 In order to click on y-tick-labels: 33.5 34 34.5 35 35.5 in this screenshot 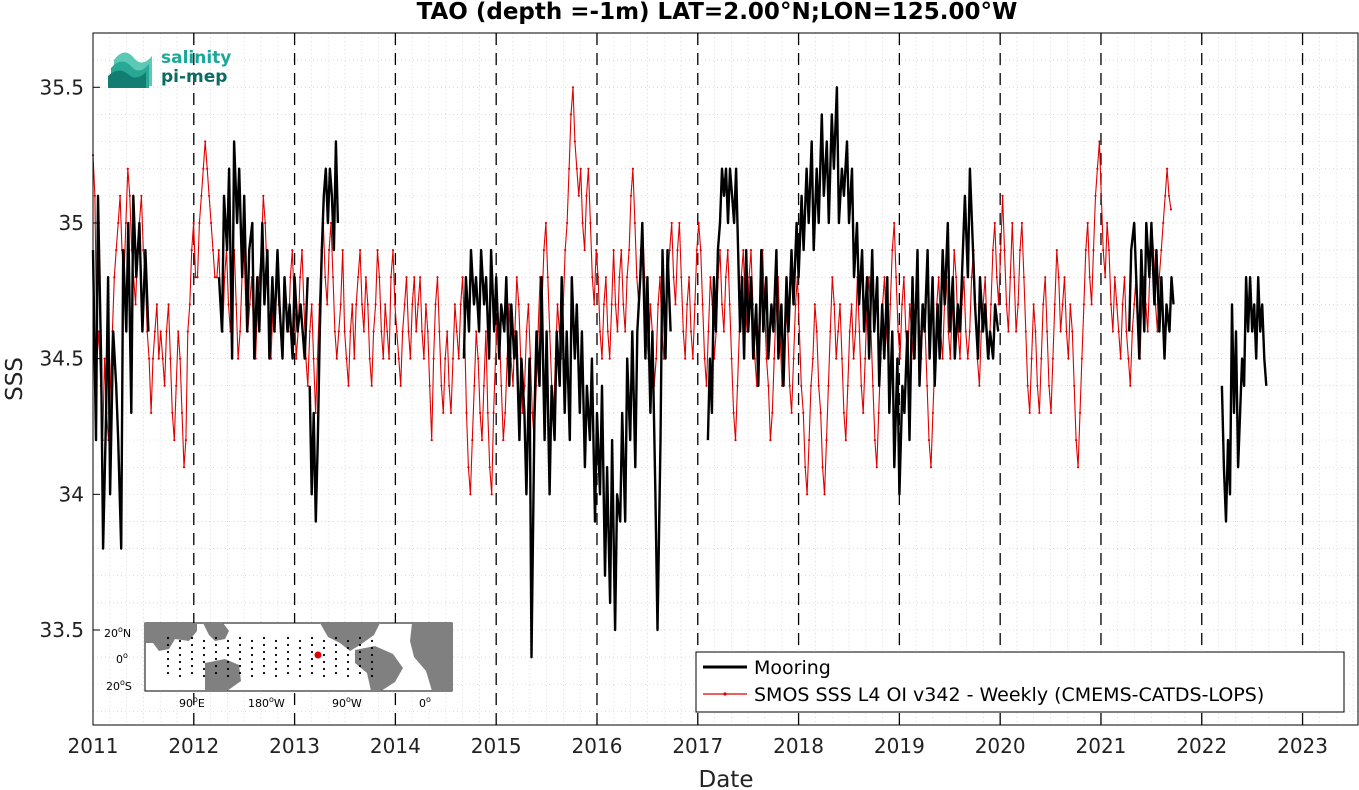, I will do `click(69, 358)`.